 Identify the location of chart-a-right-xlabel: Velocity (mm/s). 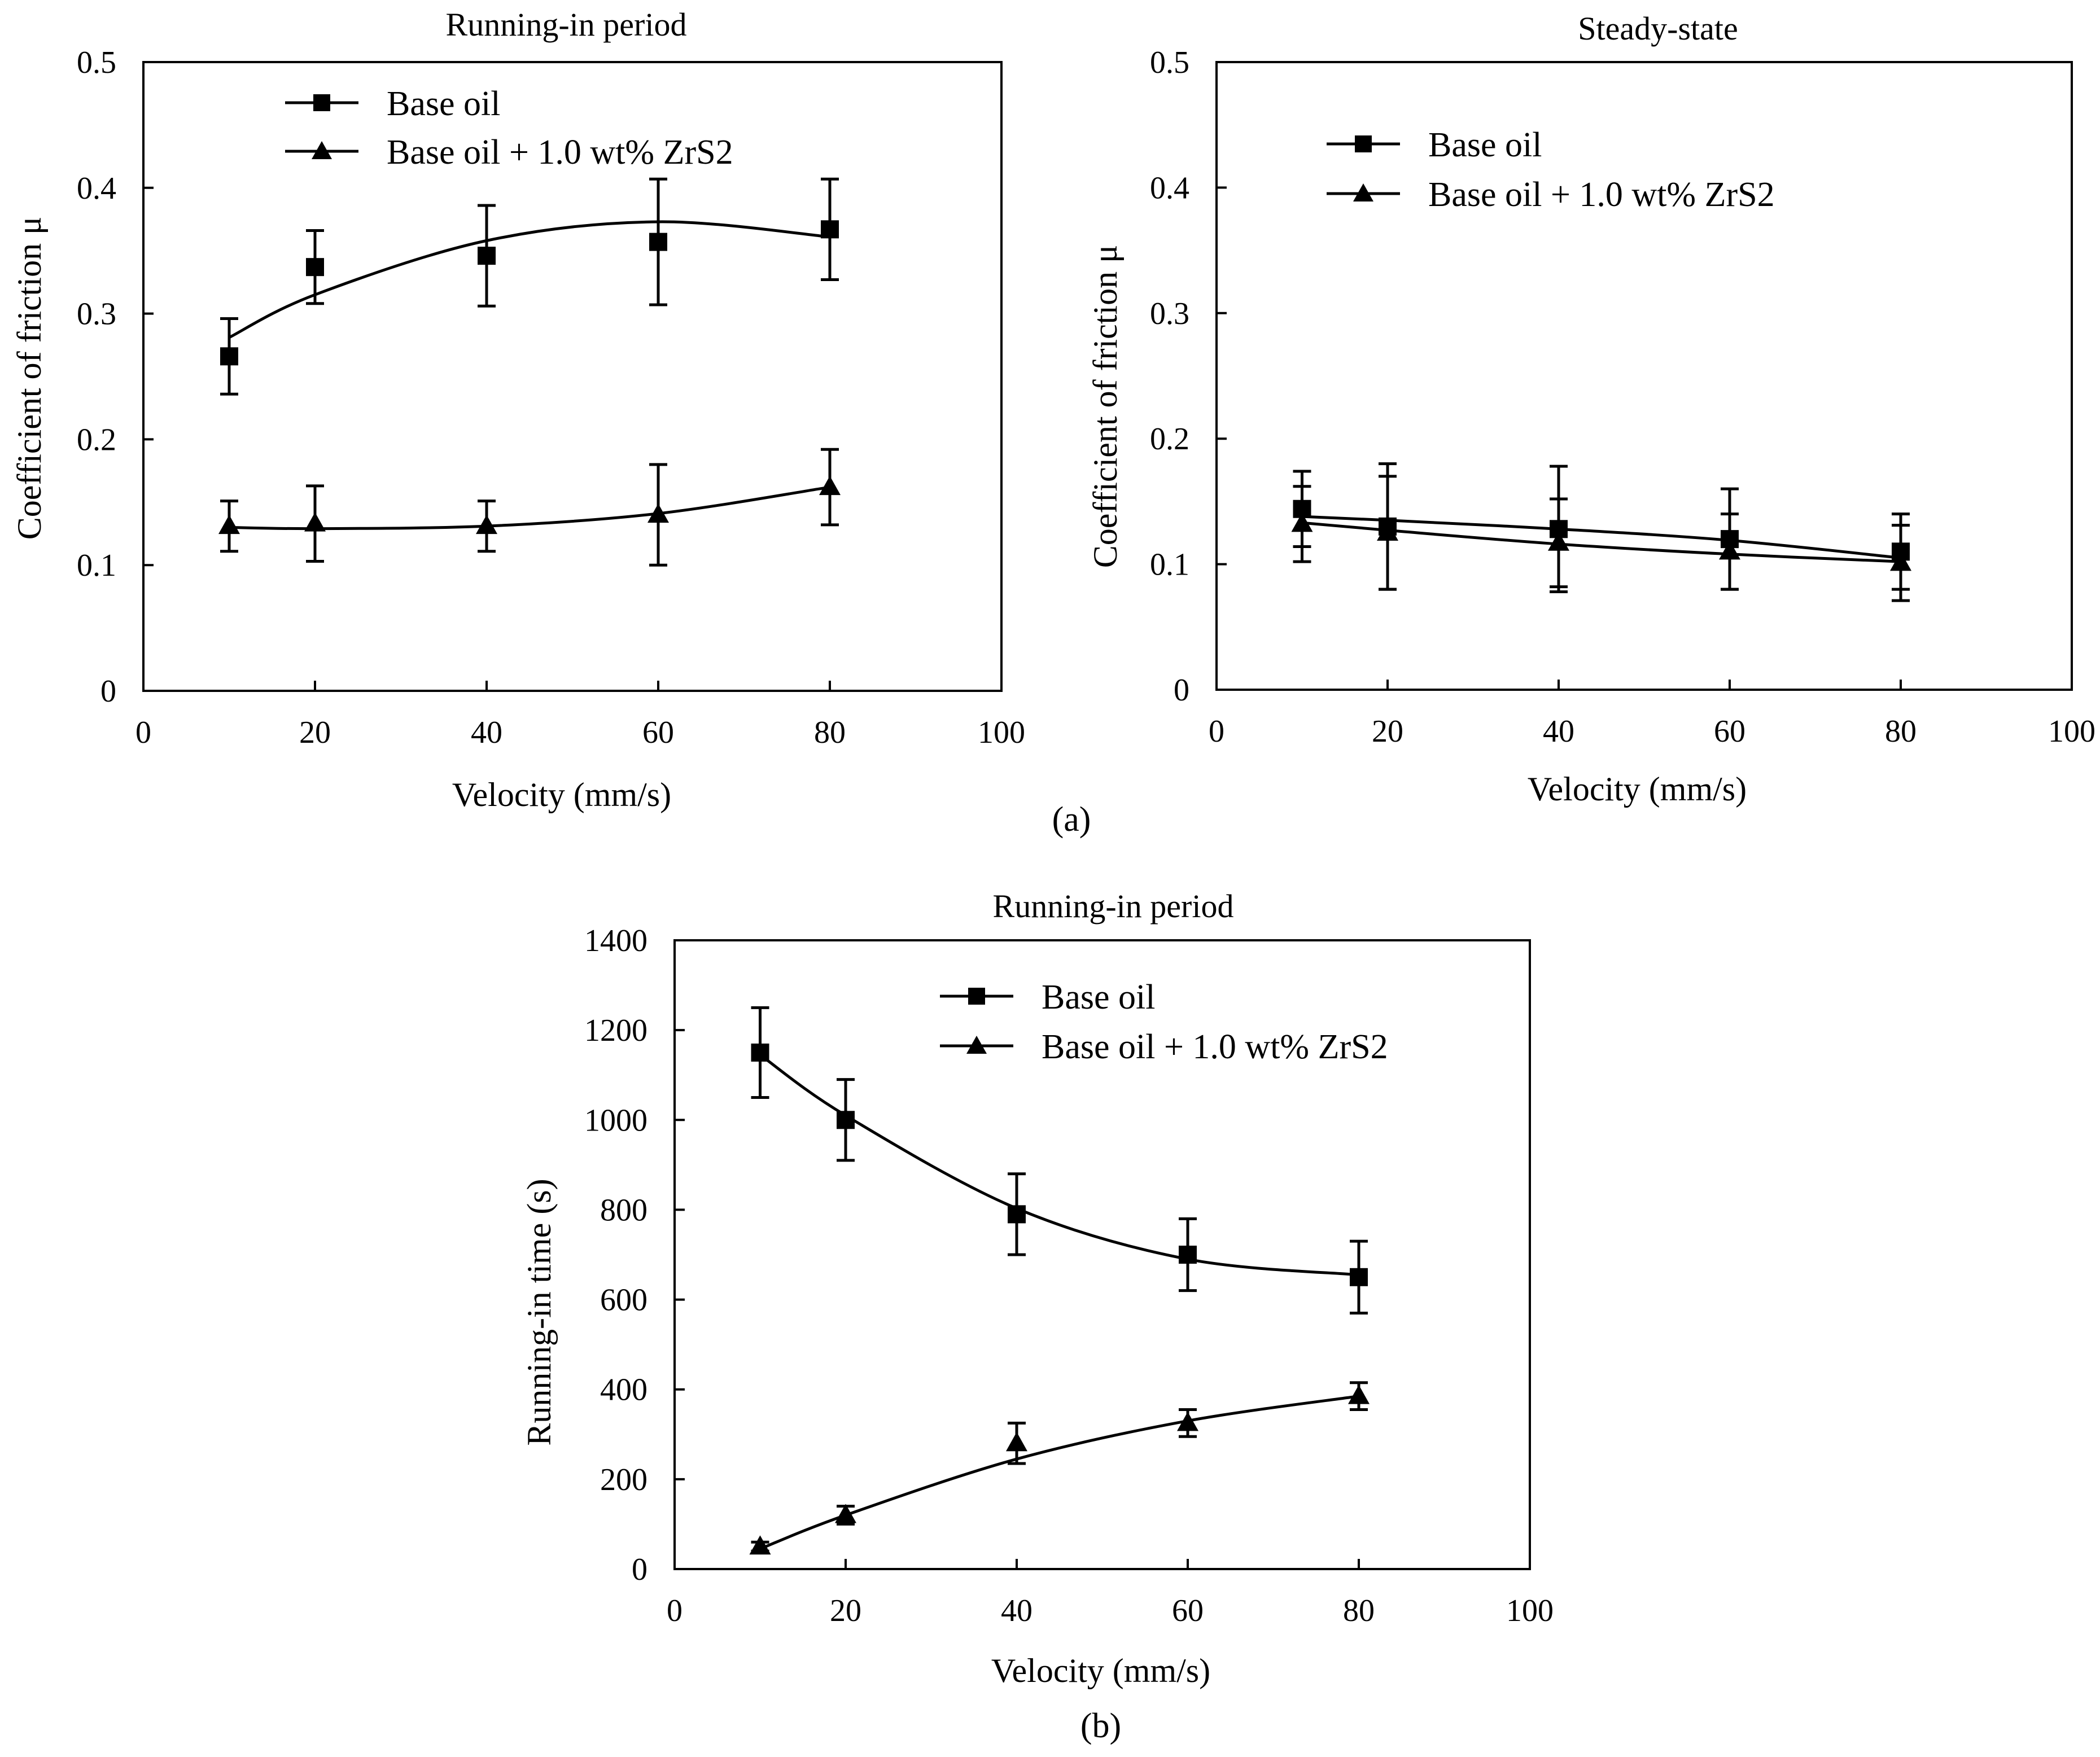
(1638, 789).